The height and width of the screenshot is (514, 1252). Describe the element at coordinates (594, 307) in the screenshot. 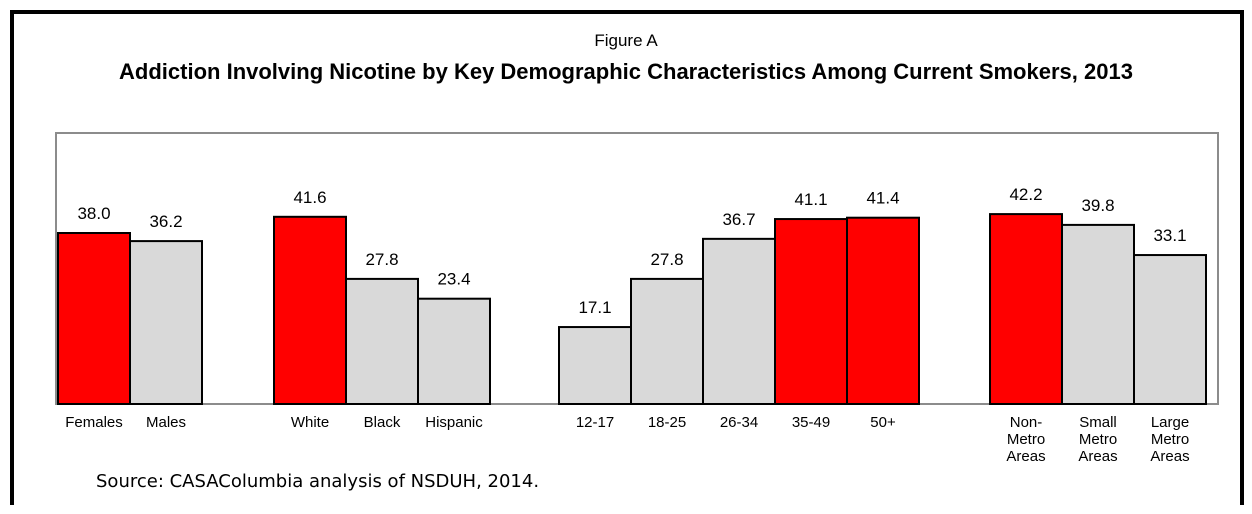

I see `value-label-12-17: 17.1` at that location.